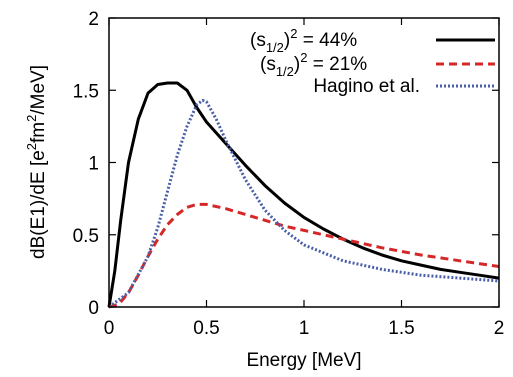 The width and height of the screenshot is (513, 377). I want to click on x-tick-label-0: 0, so click(109, 328).